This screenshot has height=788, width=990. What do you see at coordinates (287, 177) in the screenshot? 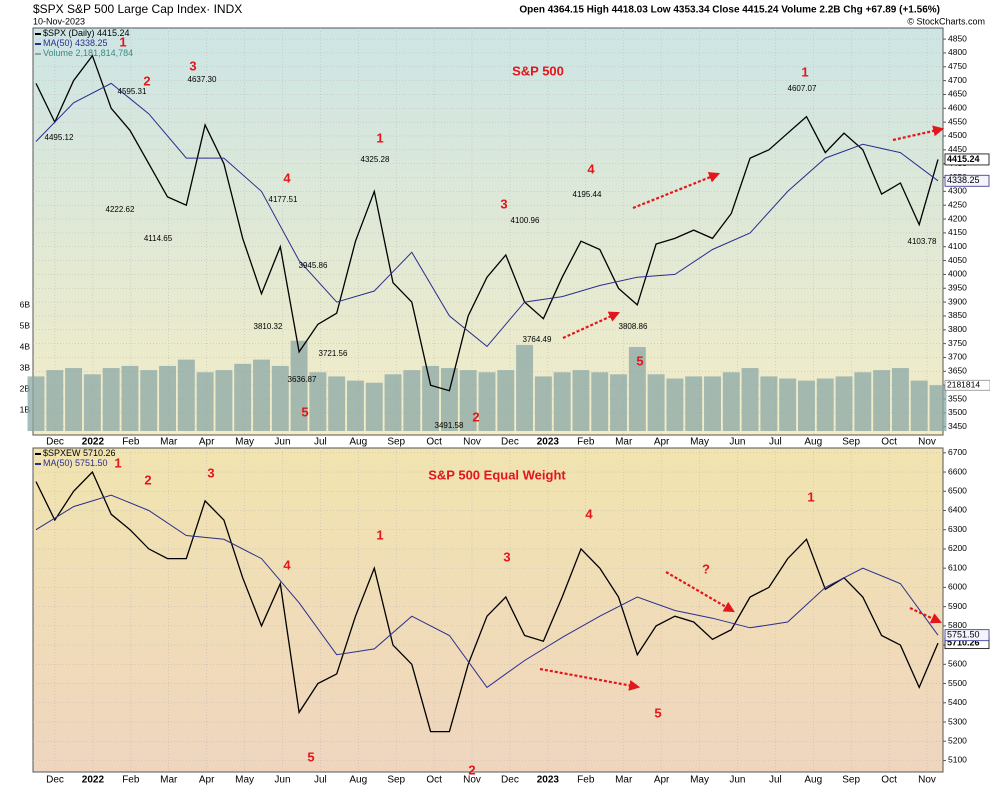
I see `wave-label: 4` at bounding box center [287, 177].